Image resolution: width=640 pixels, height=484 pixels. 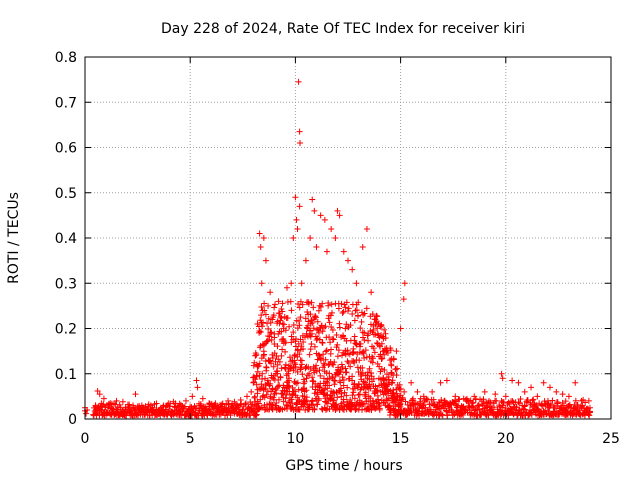 What do you see at coordinates (295, 439) in the screenshot?
I see `x-tick-label: 10` at bounding box center [295, 439].